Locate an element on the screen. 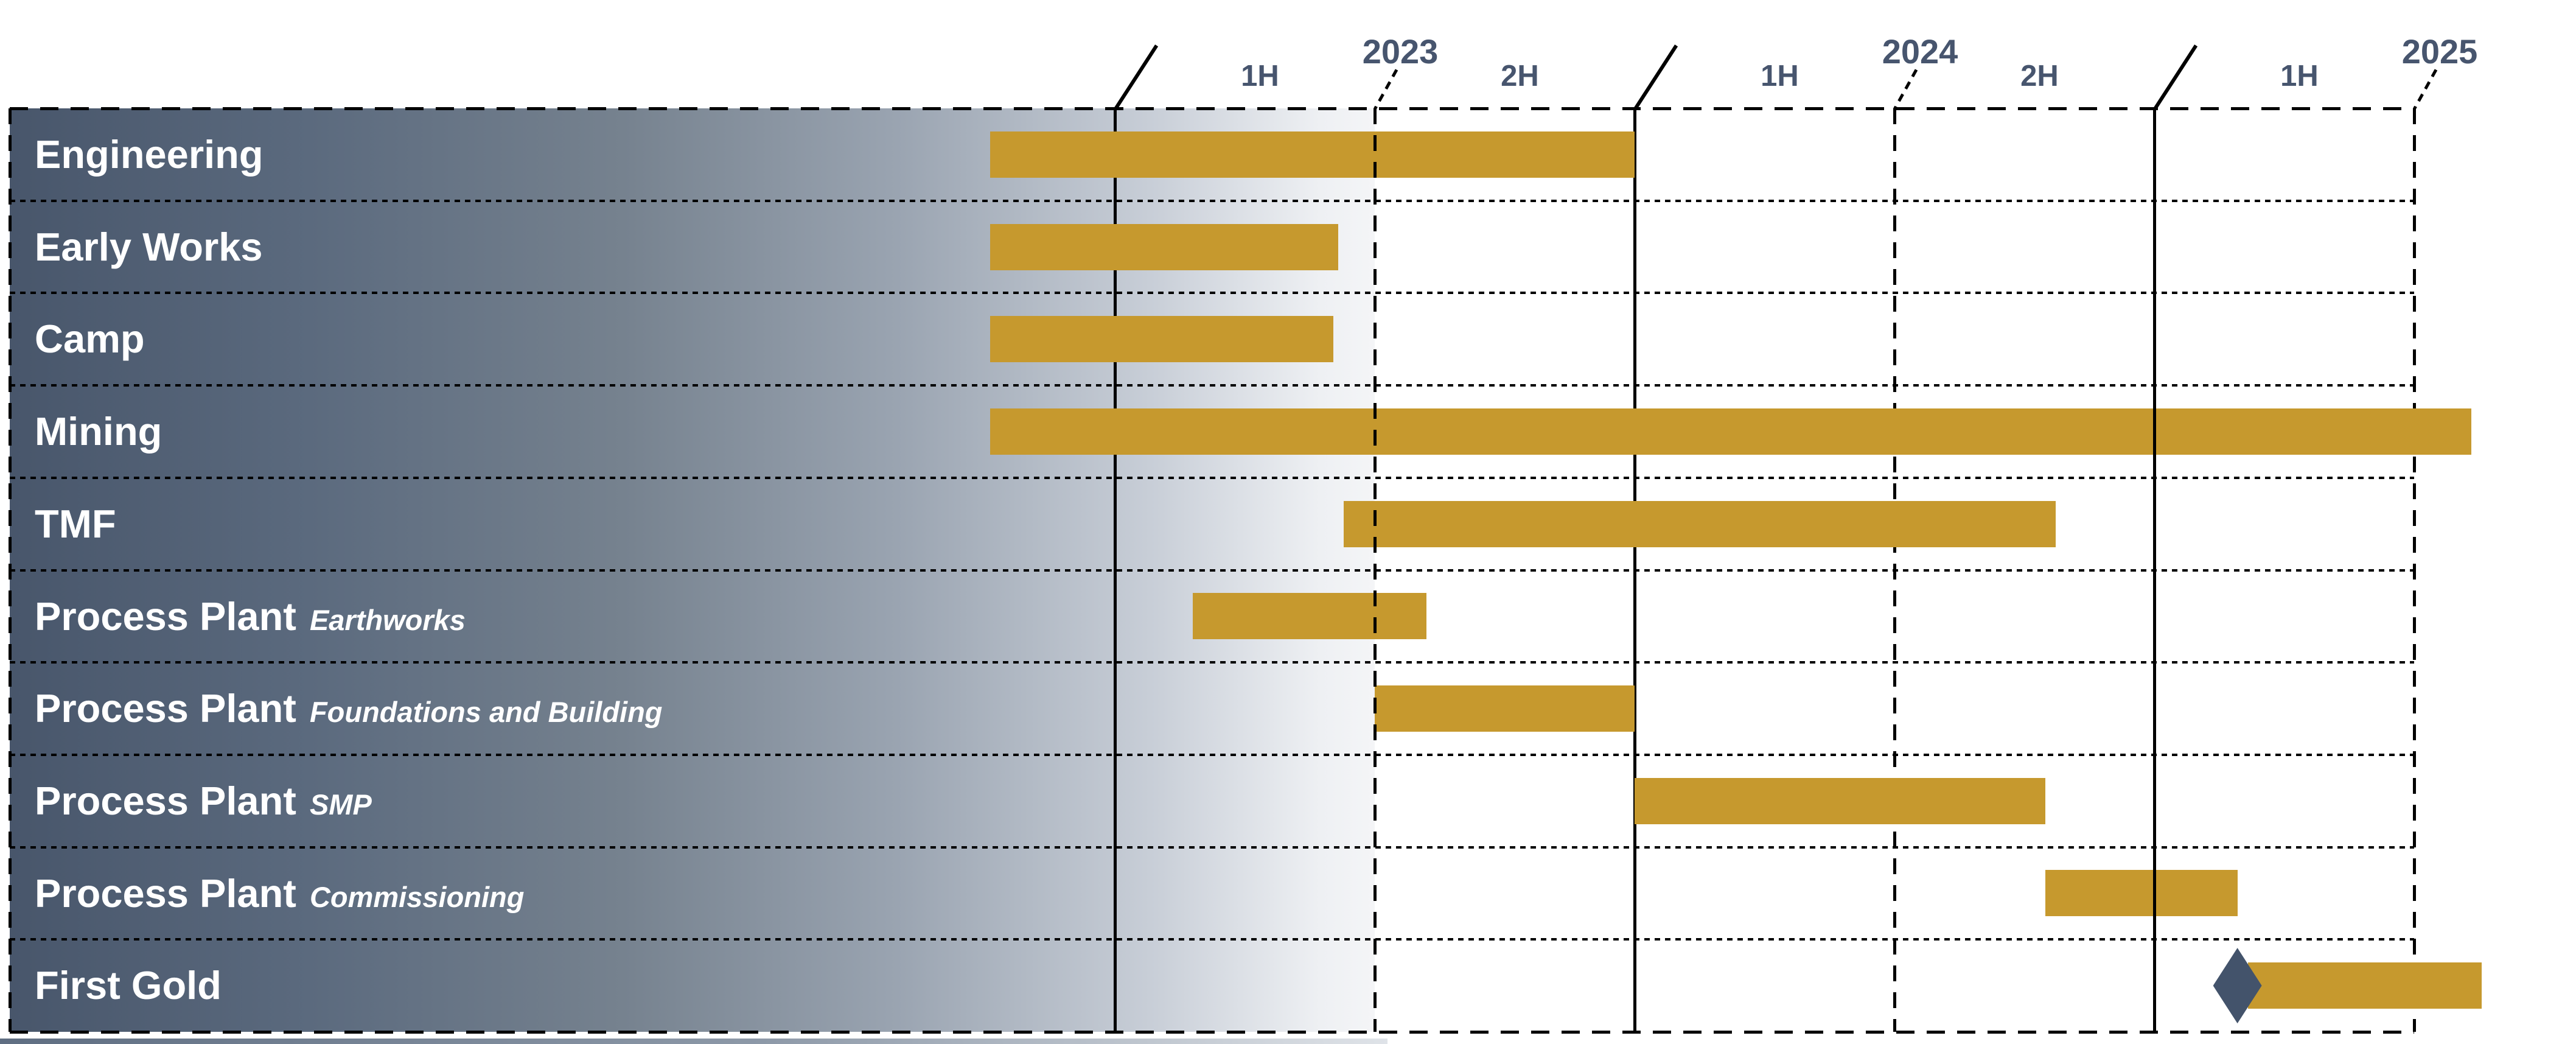 Image resolution: width=2576 pixels, height=1044 pixels. task-name: Early Works is located at coordinates (149, 246).